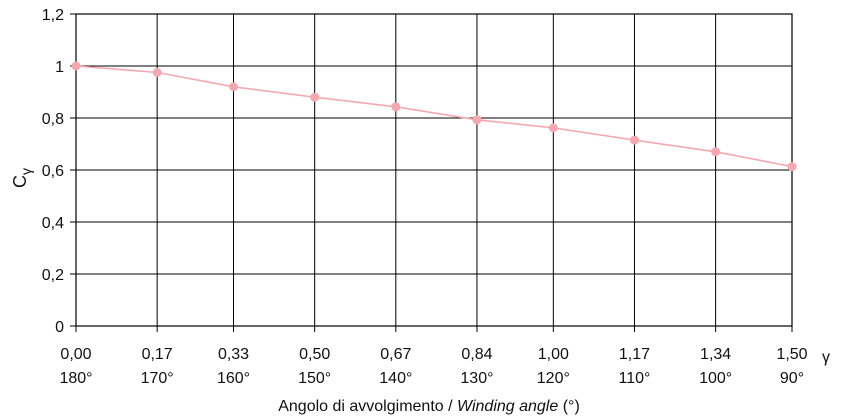 Image resolution: width=846 pixels, height=418 pixels. What do you see at coordinates (553, 354) in the screenshot?
I see `x-tick-label: 1,00` at bounding box center [553, 354].